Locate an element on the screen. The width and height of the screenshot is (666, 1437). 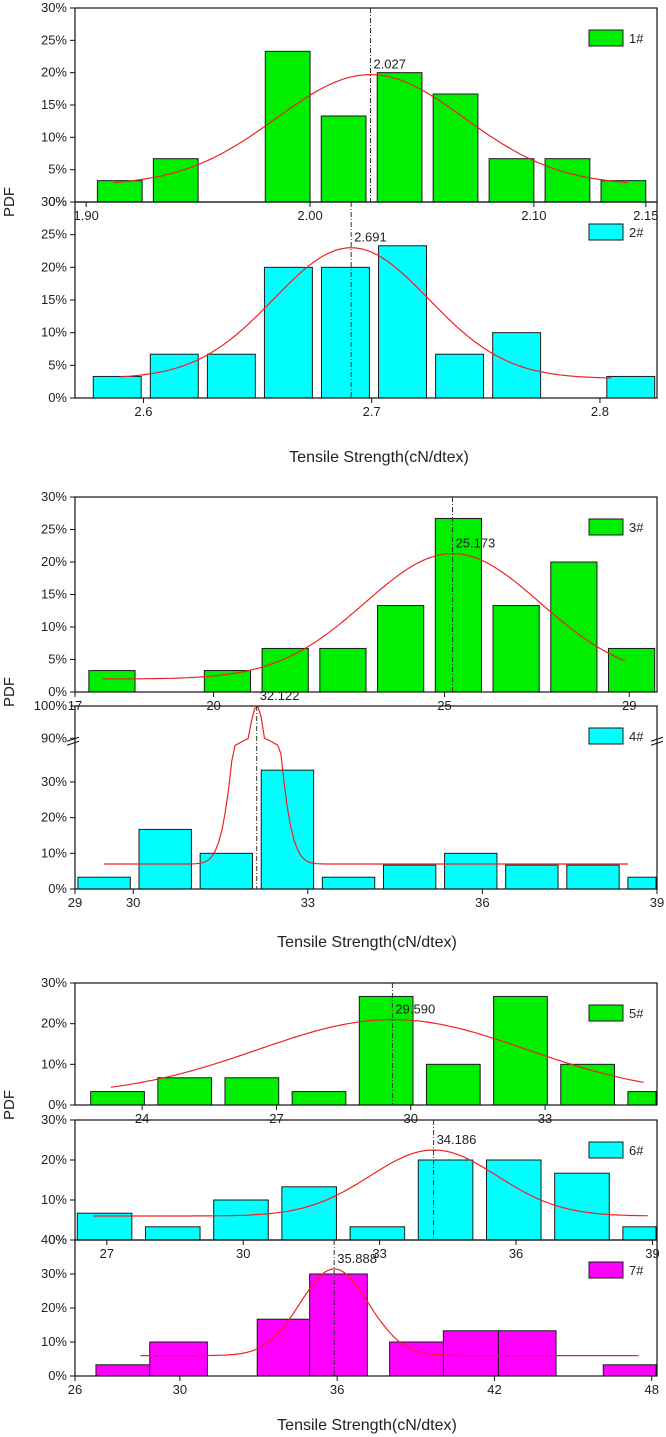
y-tick-label-3-5: 25% is located at coordinates (54, 529).